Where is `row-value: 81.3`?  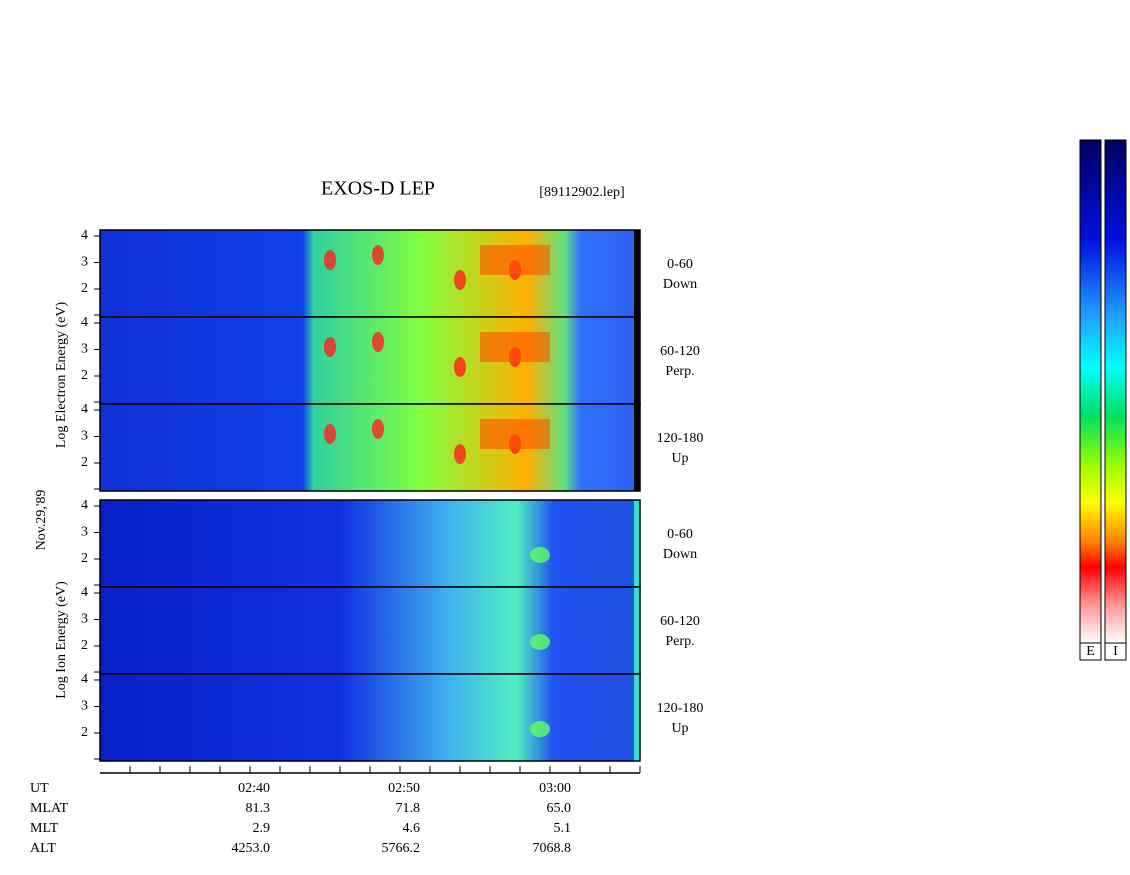 row-value: 81.3 is located at coordinates (258, 808).